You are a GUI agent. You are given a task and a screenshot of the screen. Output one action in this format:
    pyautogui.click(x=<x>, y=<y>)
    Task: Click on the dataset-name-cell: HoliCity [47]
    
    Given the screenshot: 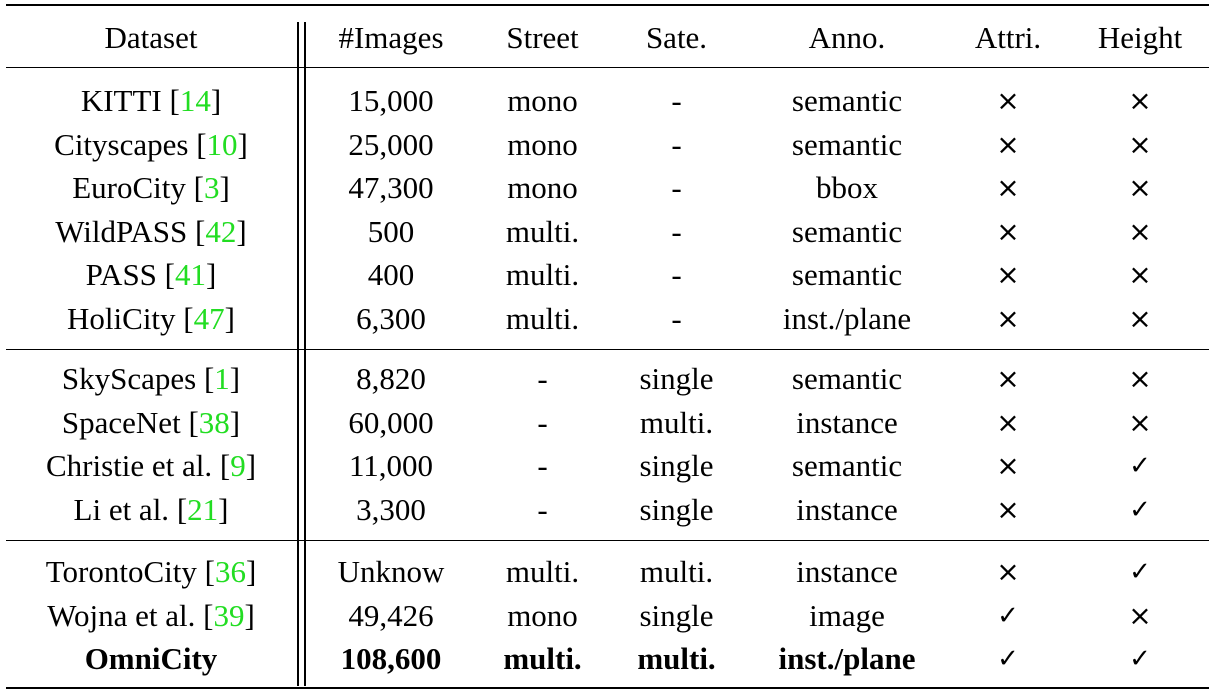 What is the action you would take?
    pyautogui.click(x=151, y=319)
    